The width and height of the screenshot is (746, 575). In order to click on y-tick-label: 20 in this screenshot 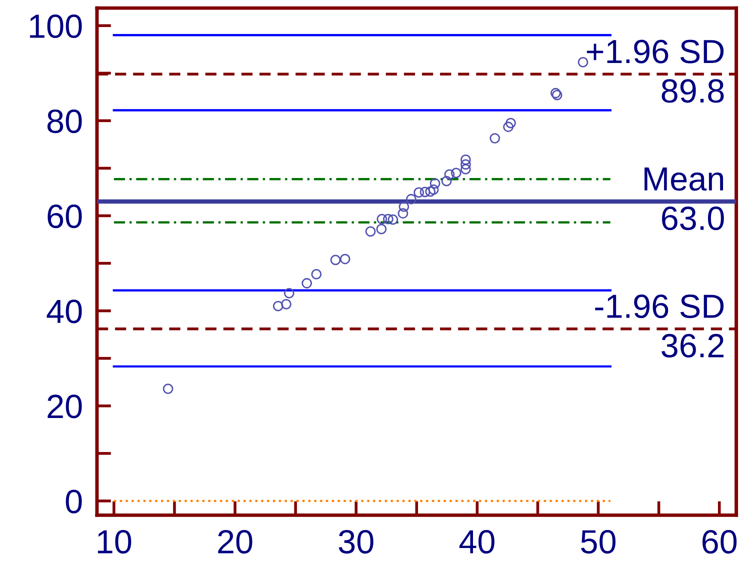, I will do `click(65, 406)`.